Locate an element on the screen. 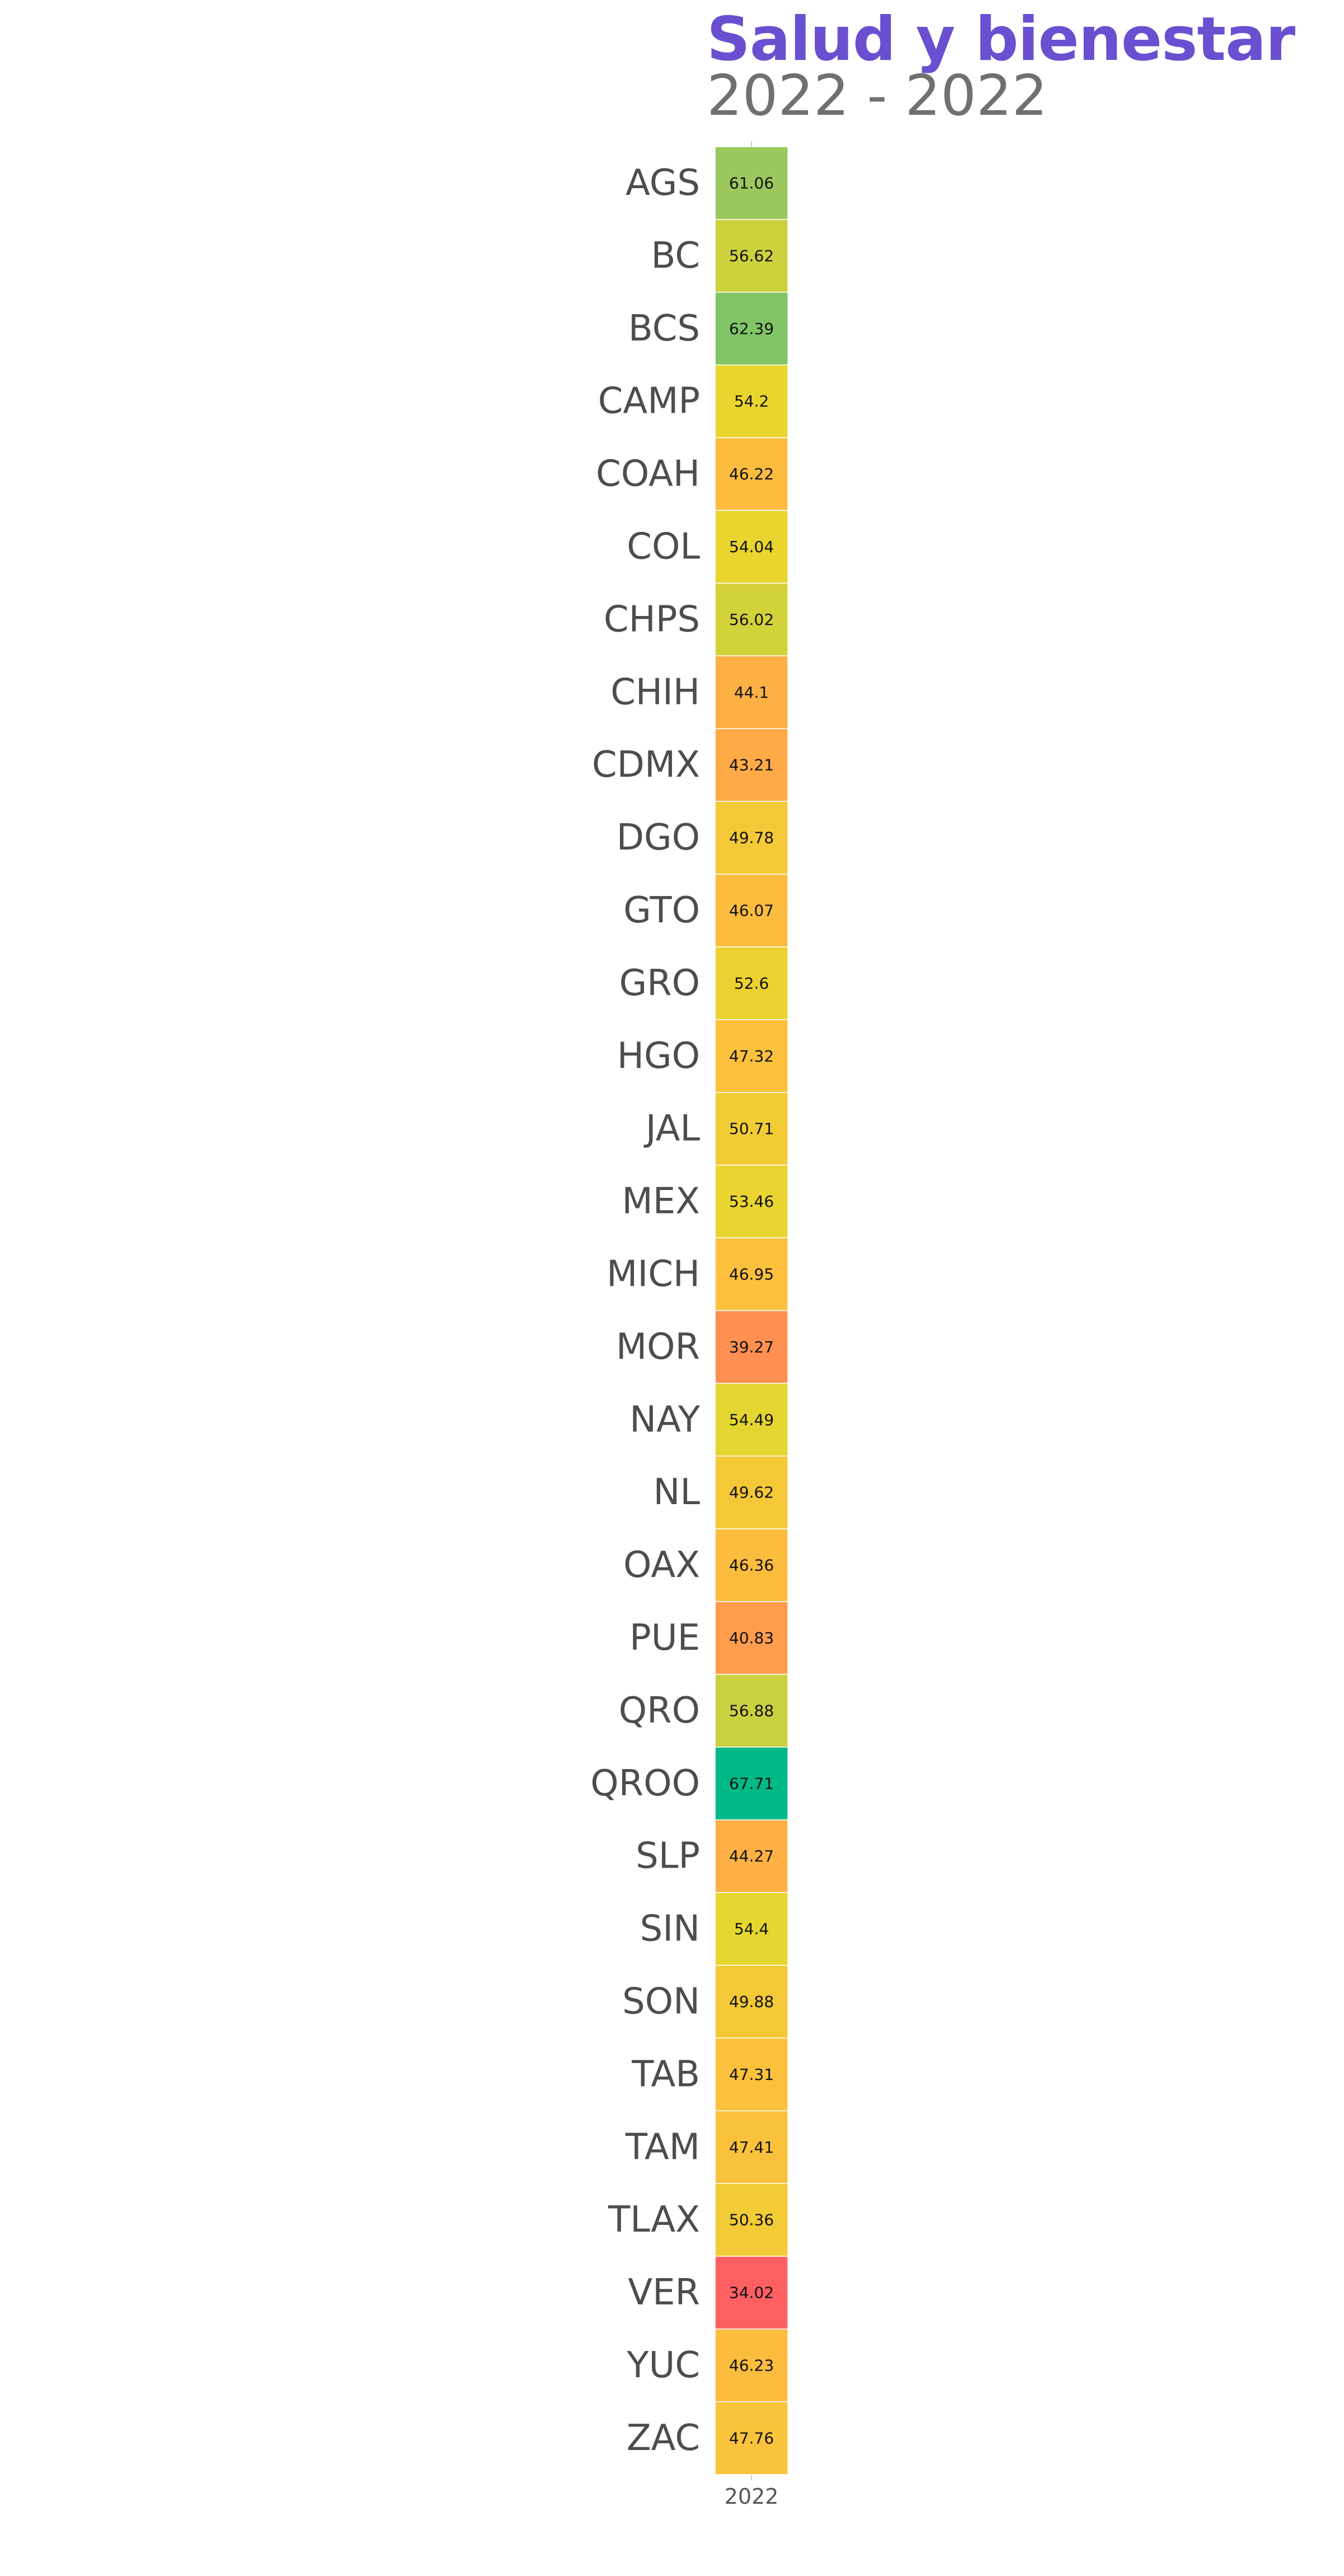 This screenshot has height=2576, width=1344. row-label-chih: CHIH is located at coordinates (655, 692).